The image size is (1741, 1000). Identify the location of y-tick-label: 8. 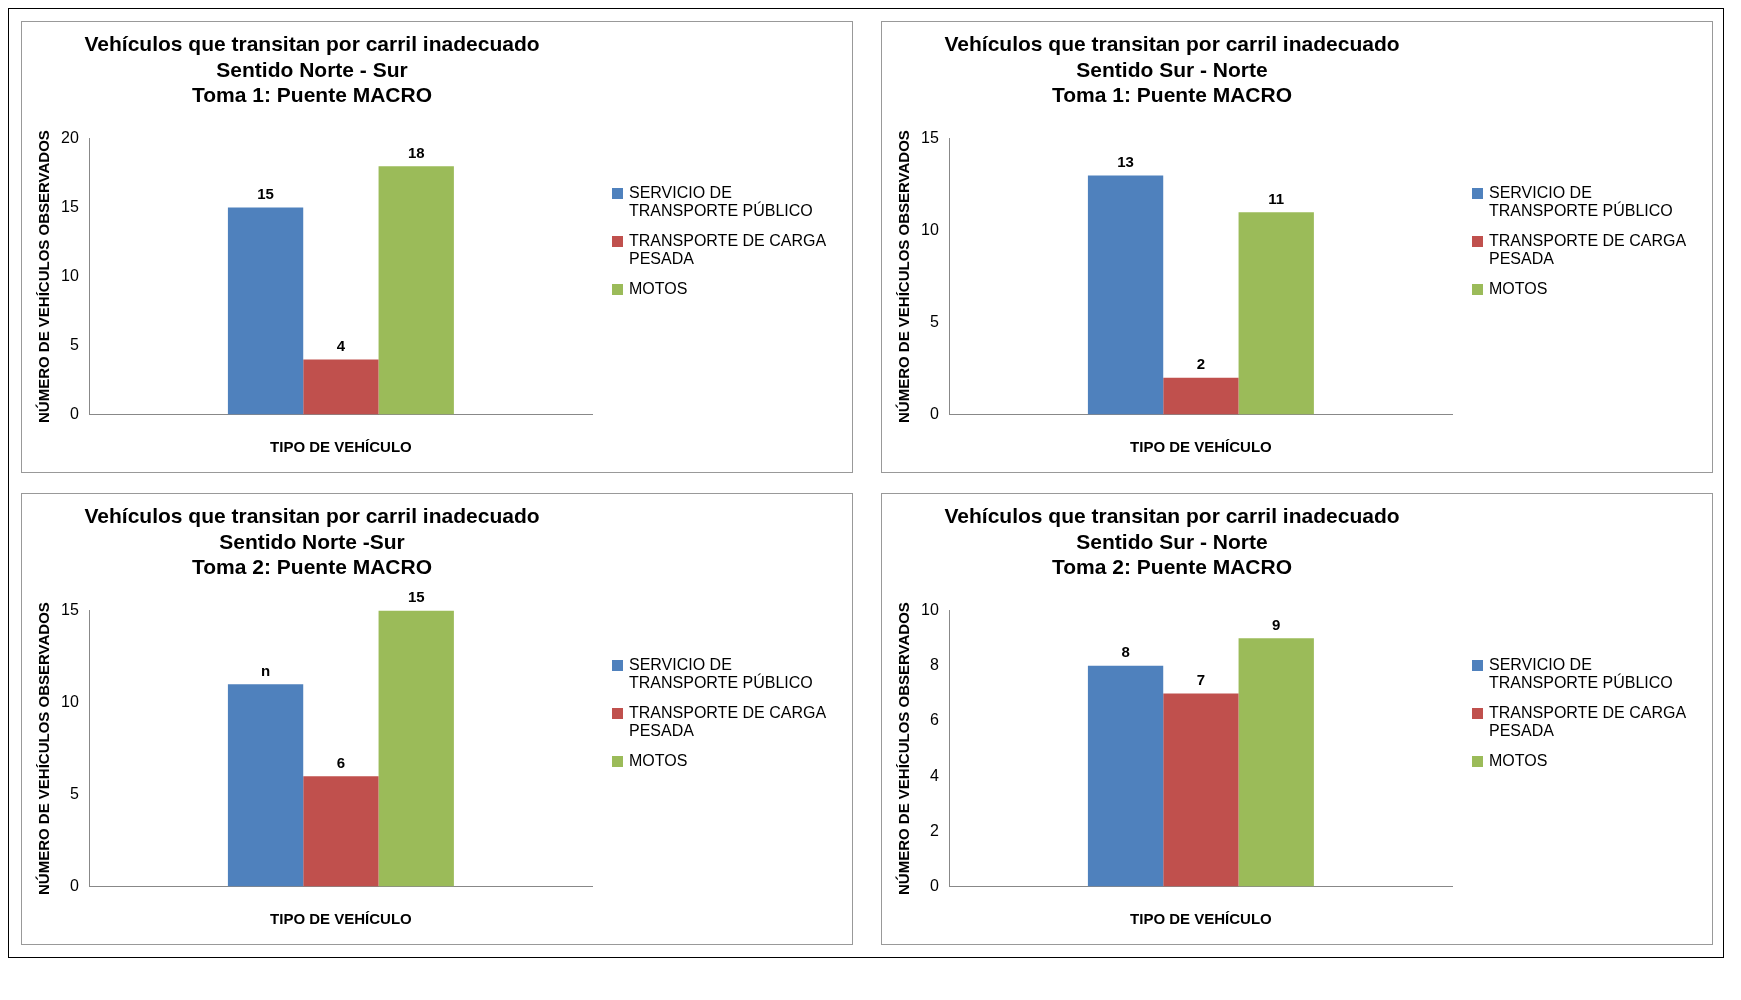
(934, 665).